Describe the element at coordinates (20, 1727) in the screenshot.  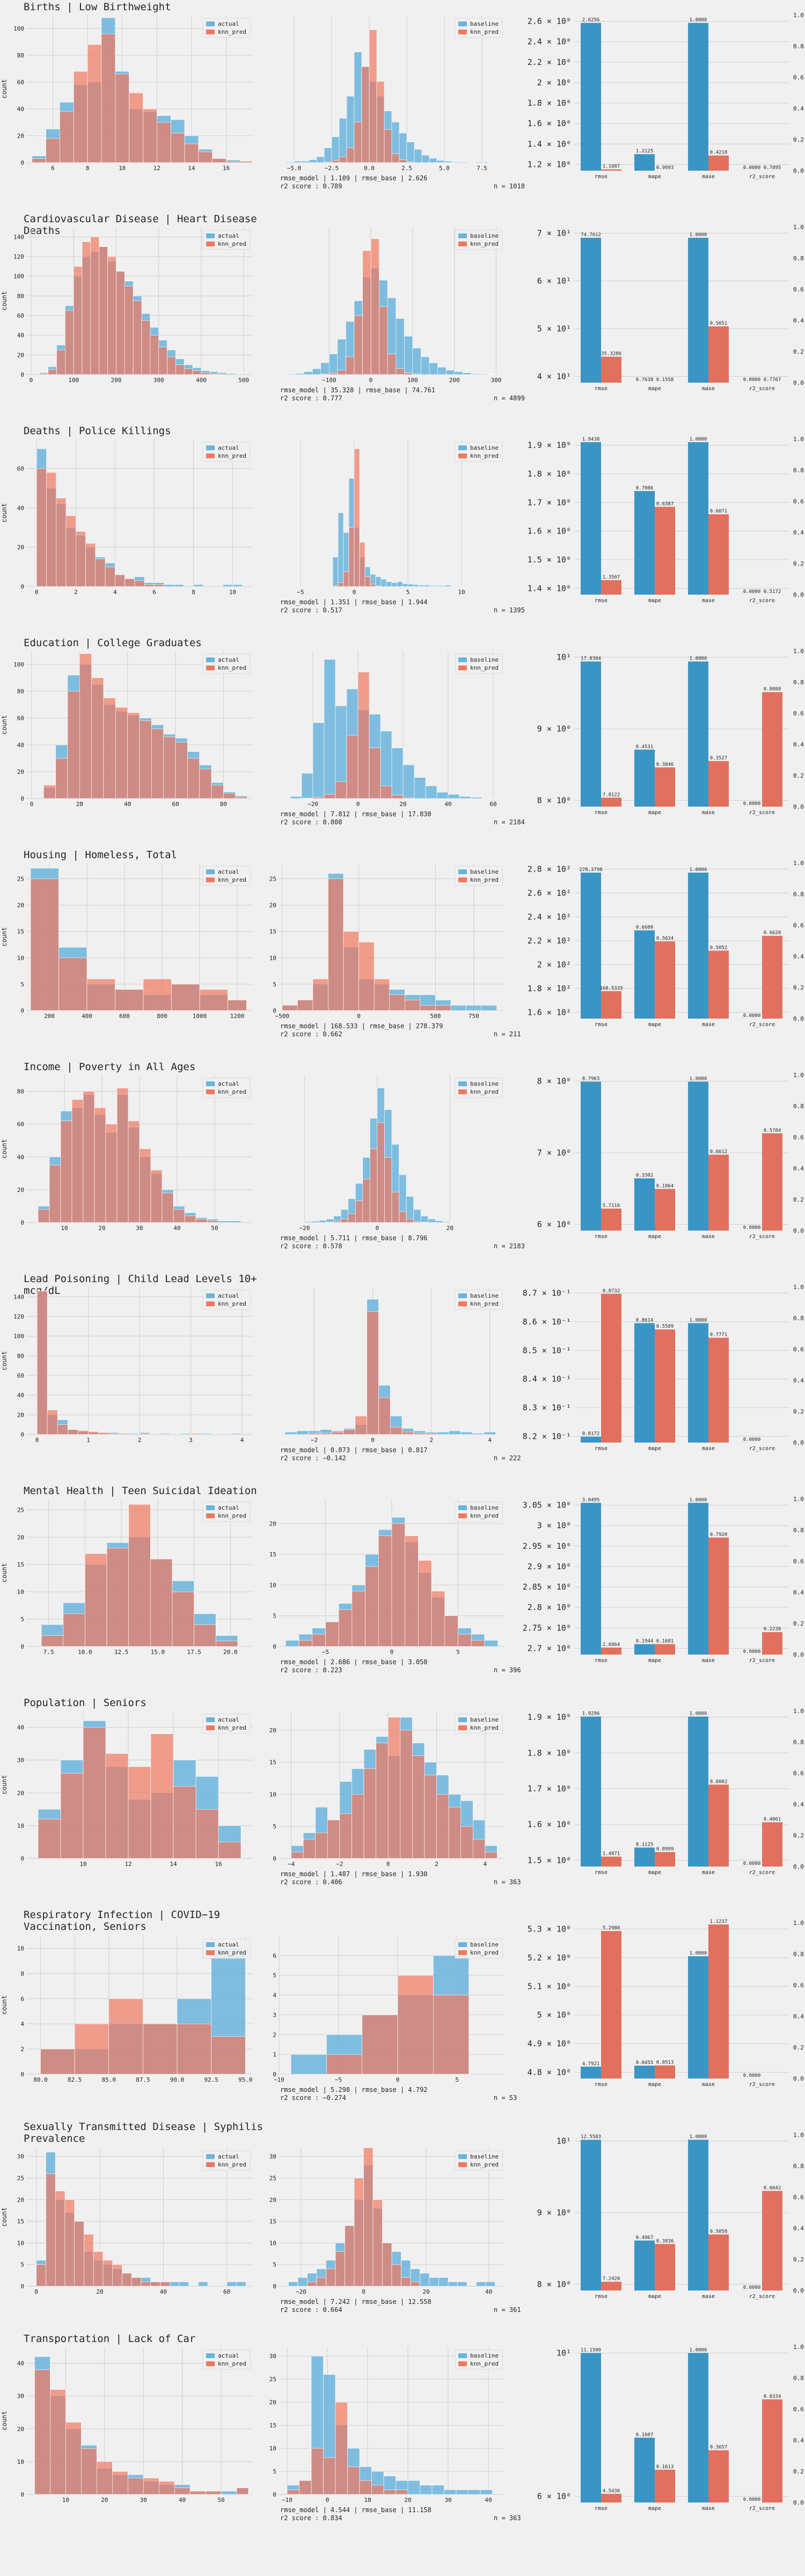
I see `y-tick-label: 40` at that location.